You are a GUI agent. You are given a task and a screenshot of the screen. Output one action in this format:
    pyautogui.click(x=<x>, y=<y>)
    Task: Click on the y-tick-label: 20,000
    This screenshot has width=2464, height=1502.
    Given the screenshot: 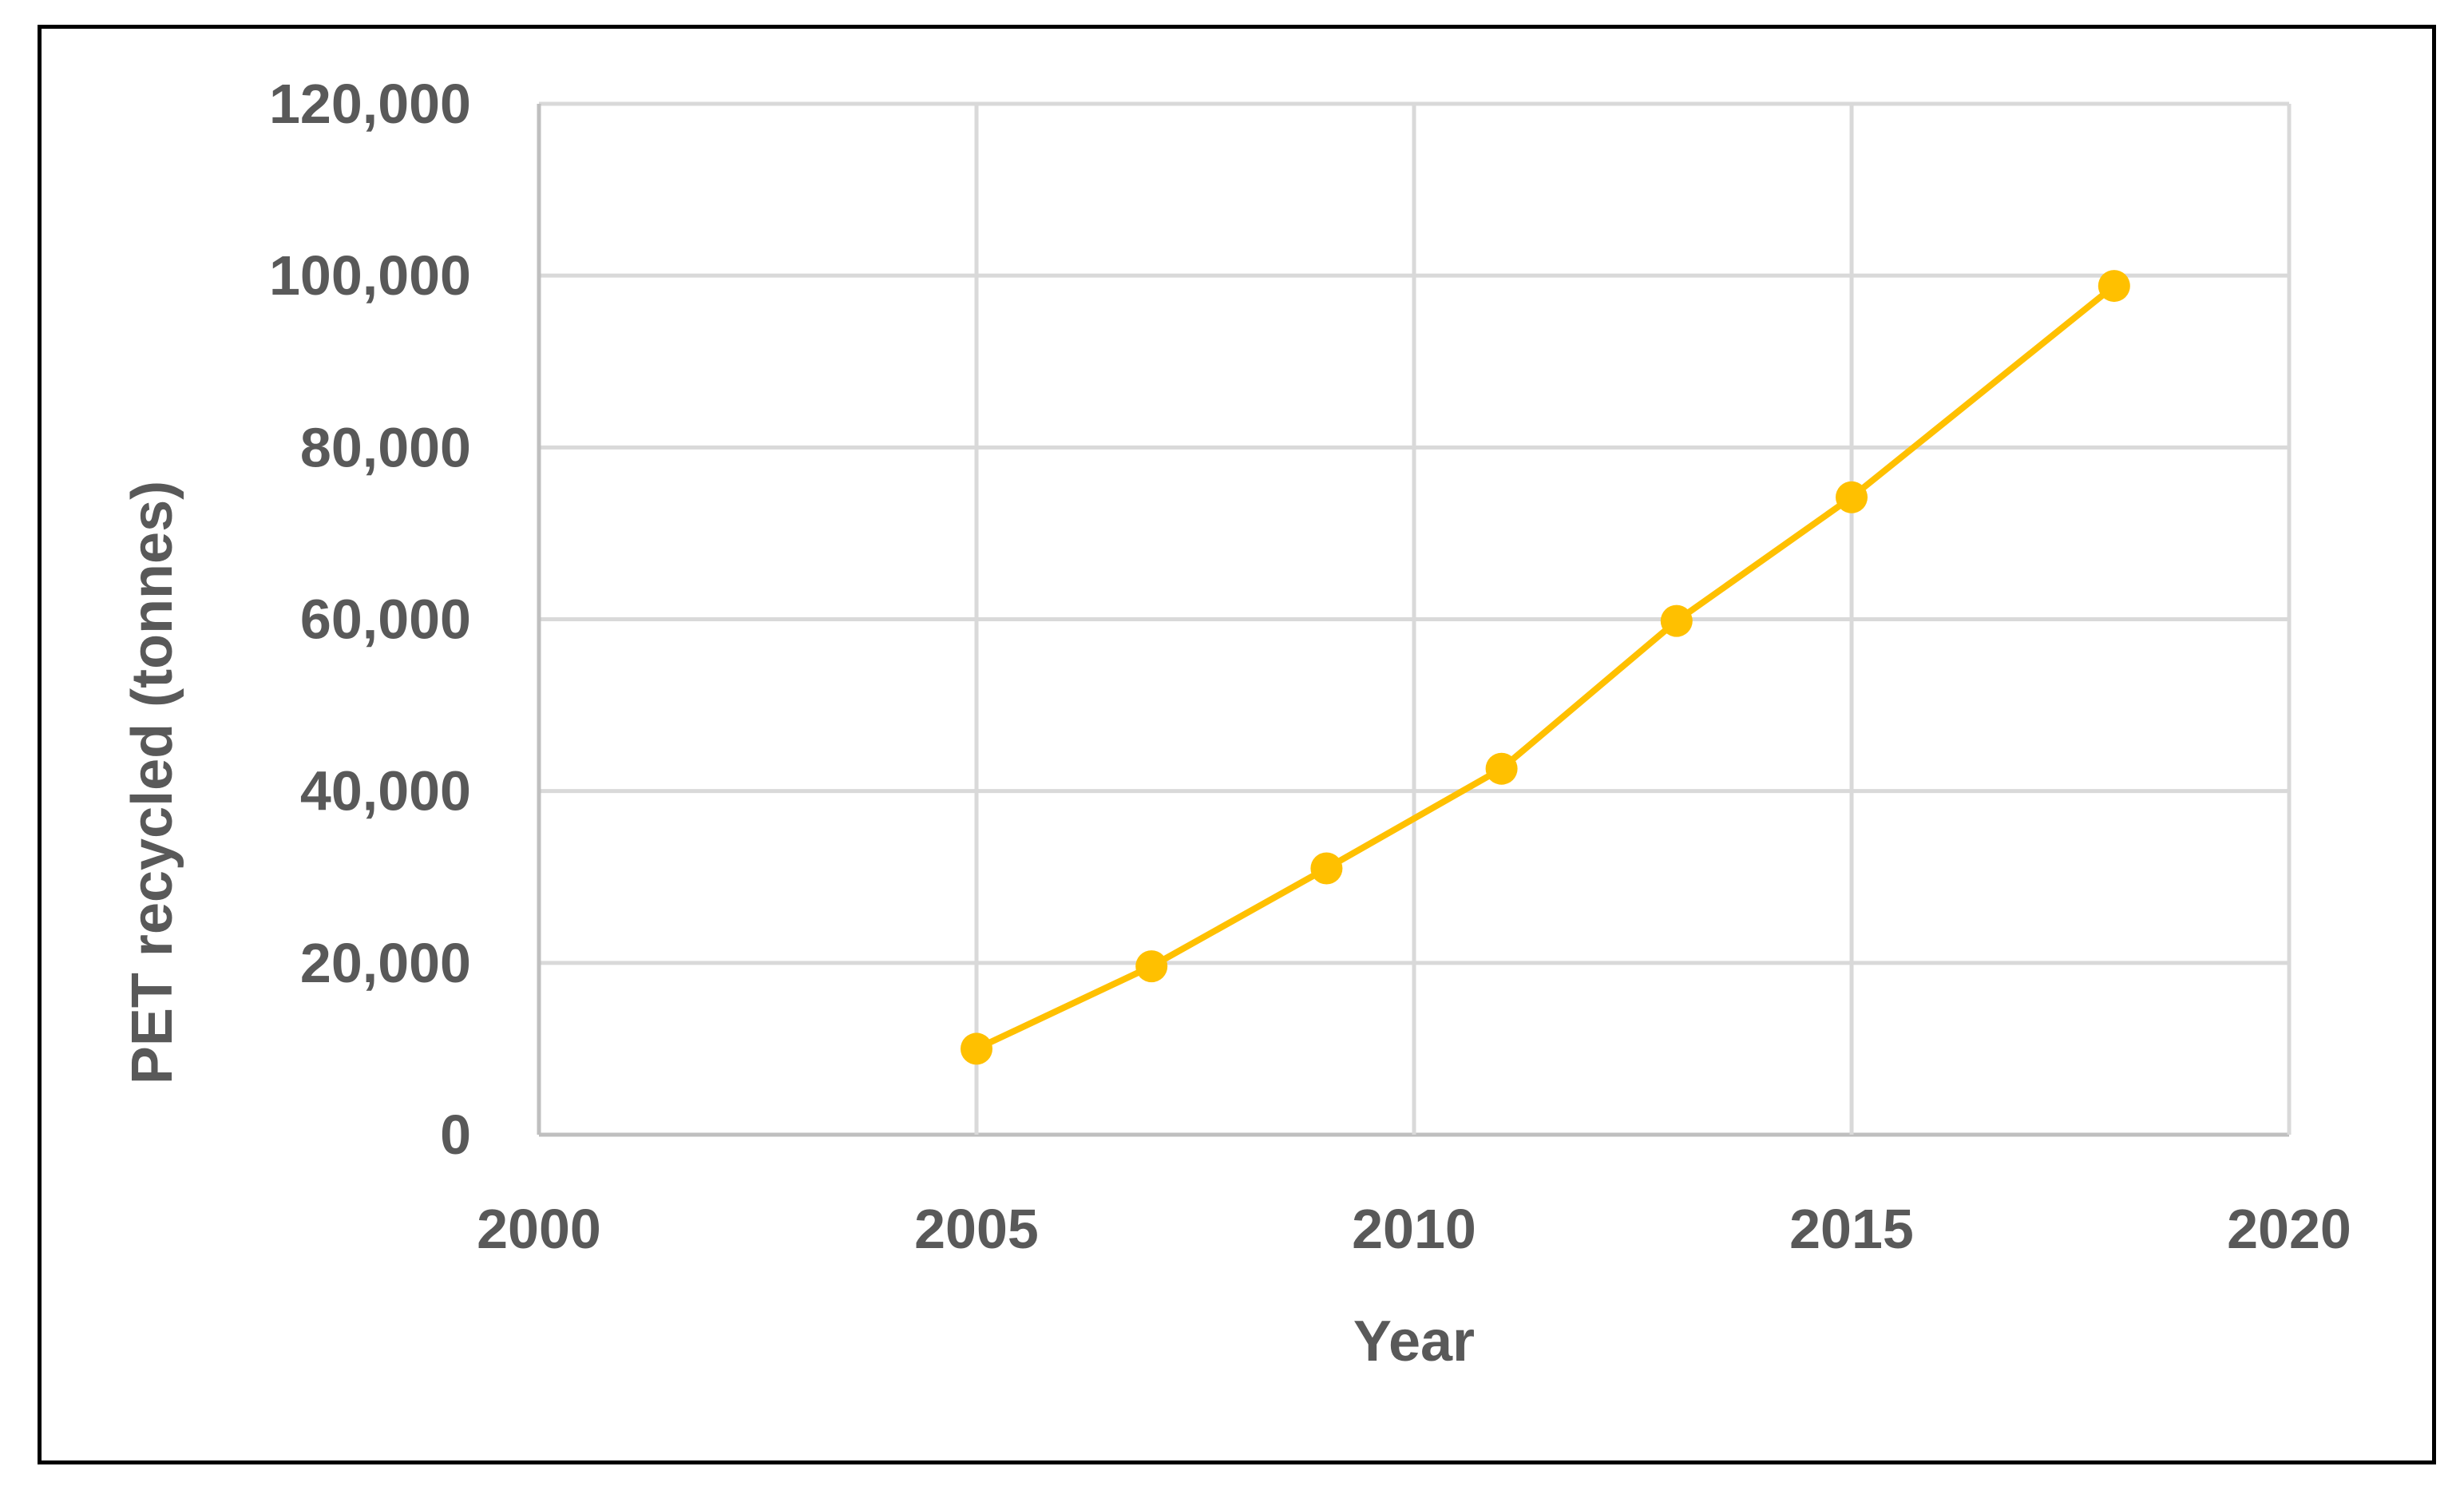 What is the action you would take?
    pyautogui.click(x=385, y=963)
    